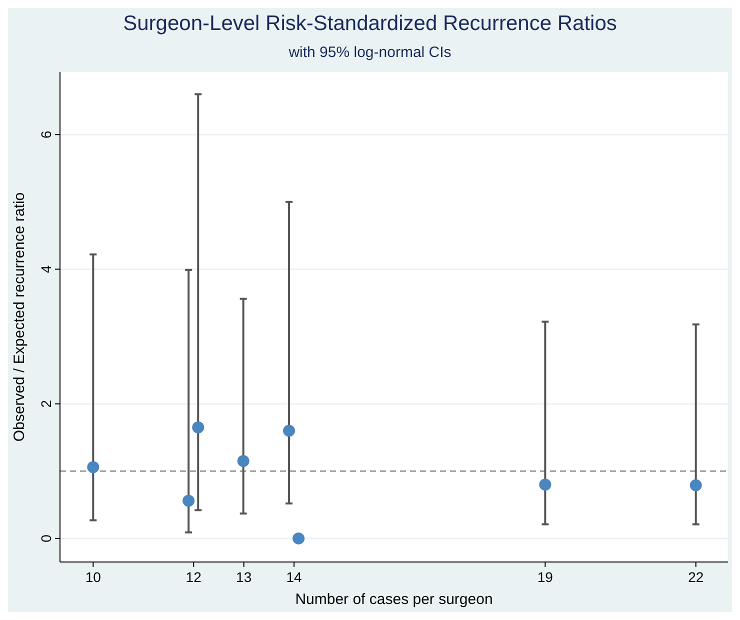 The width and height of the screenshot is (740, 620). I want to click on chart-title: Surgeon-Level Risk-Standardized Recurrence Ratios, so click(370, 23).